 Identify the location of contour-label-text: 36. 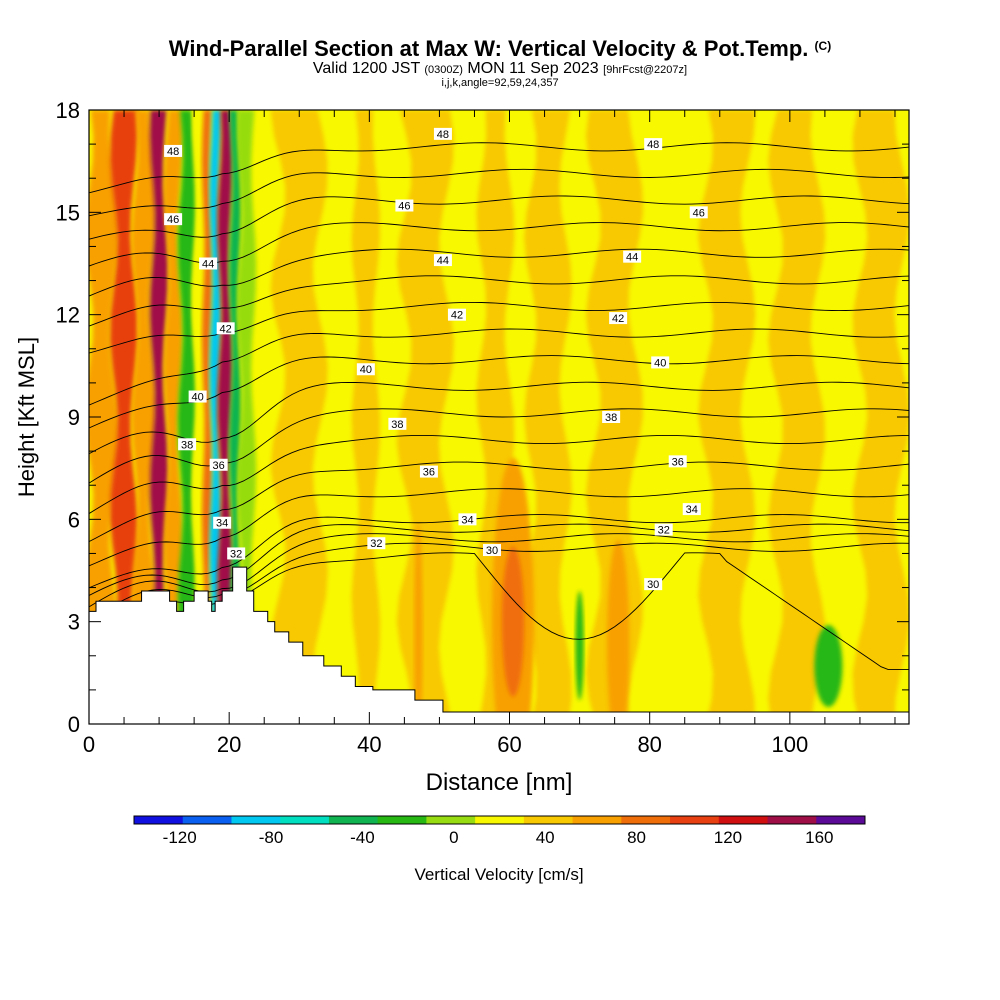
(219, 466).